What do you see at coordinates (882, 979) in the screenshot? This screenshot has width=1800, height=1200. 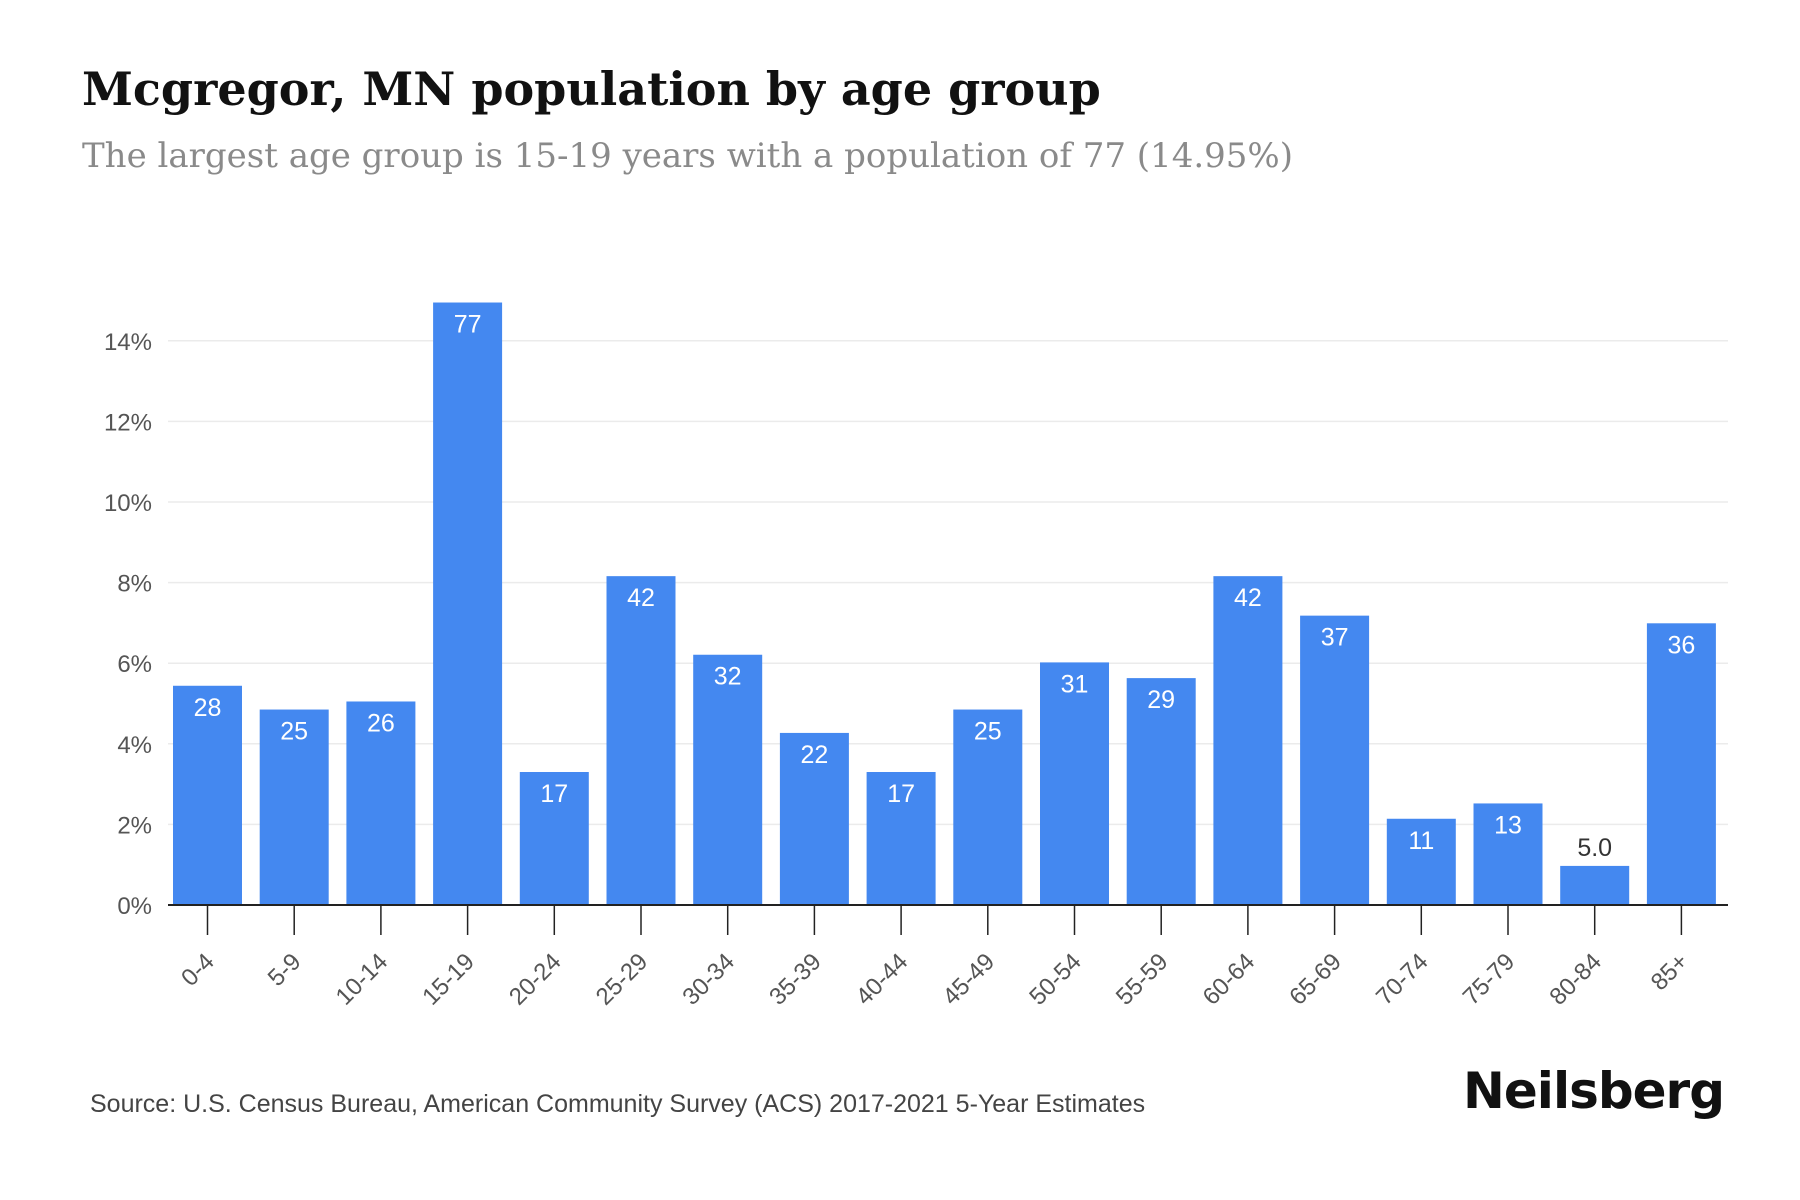 I see `x-tick-label: 40-44` at bounding box center [882, 979].